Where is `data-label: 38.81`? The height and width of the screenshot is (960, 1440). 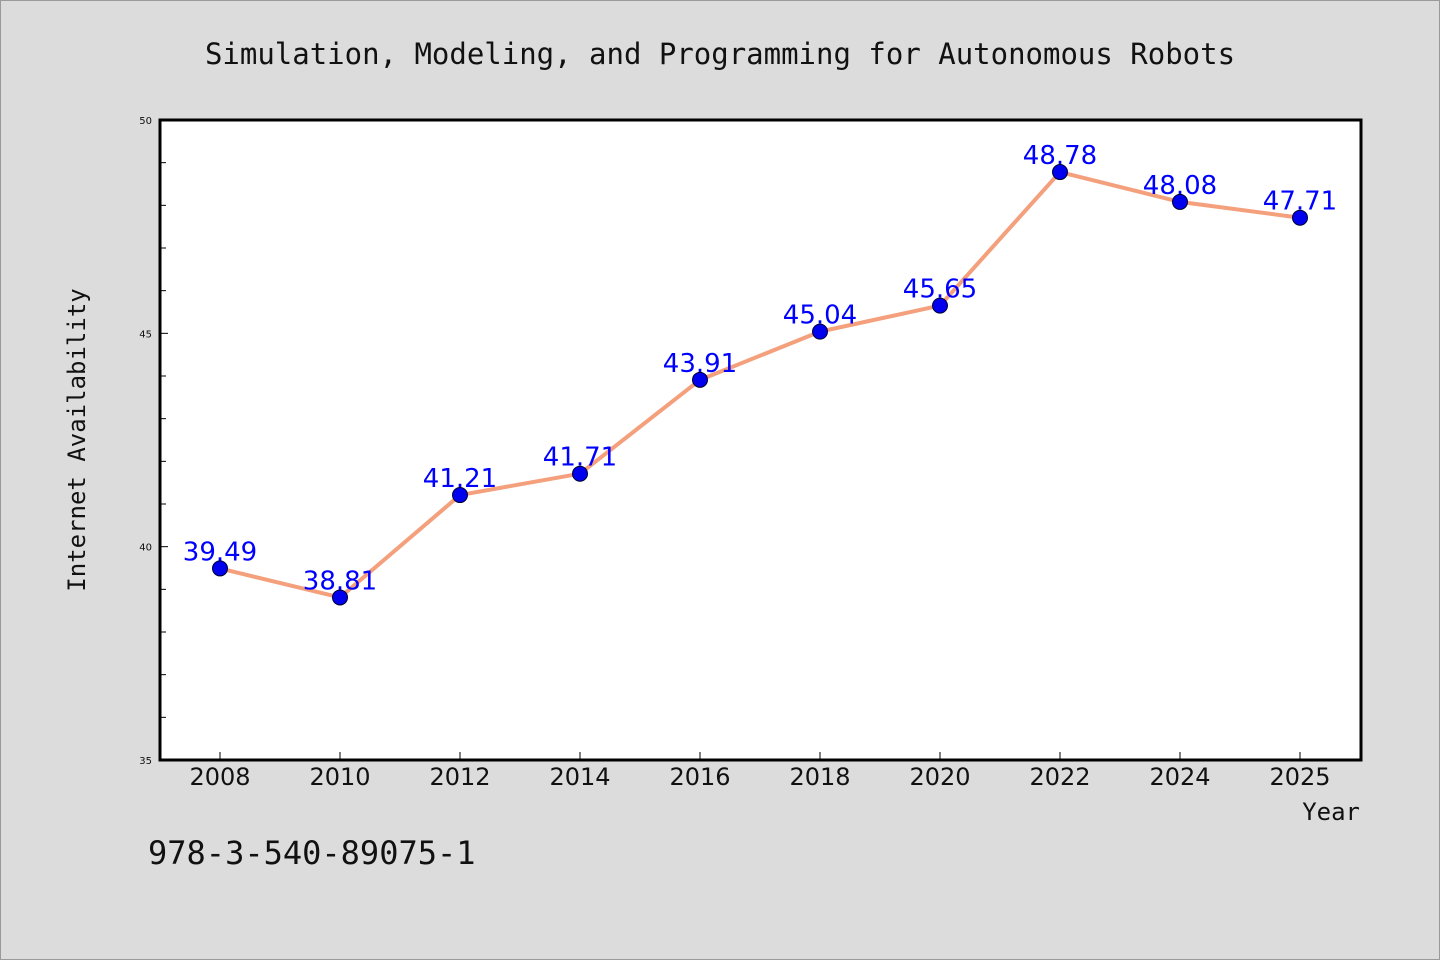 data-label: 38.81 is located at coordinates (340, 581).